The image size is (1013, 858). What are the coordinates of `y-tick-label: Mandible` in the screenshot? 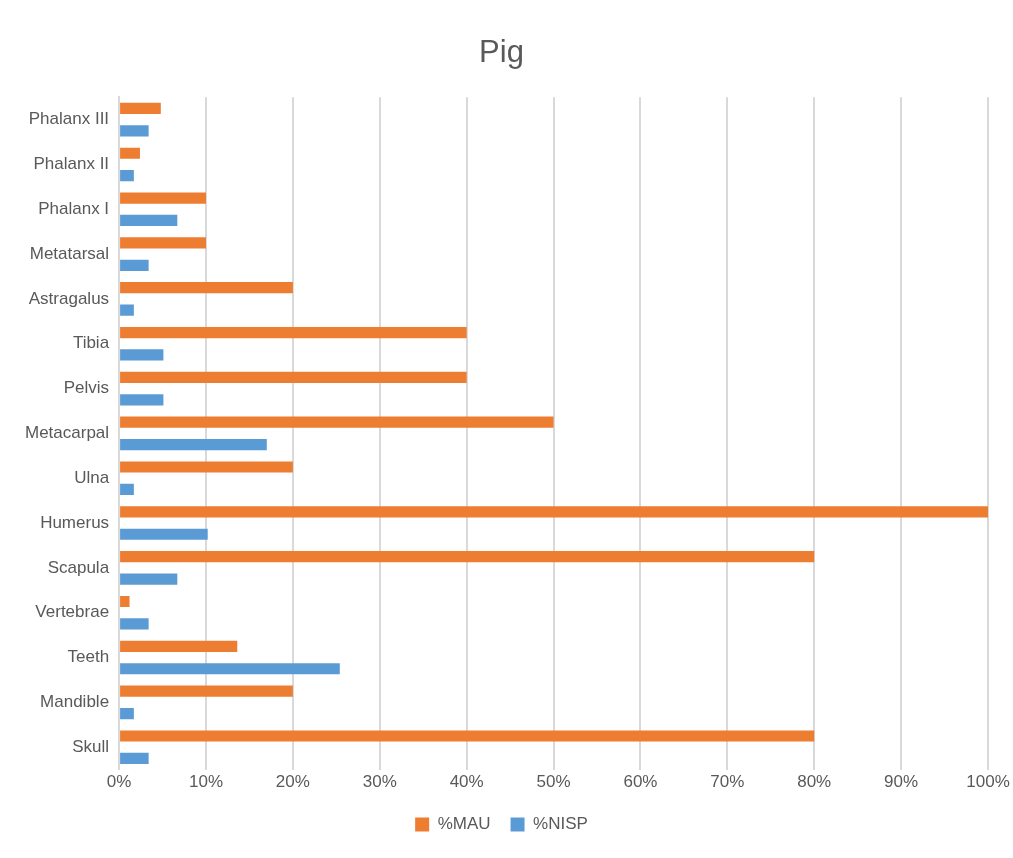 It's located at (75, 702).